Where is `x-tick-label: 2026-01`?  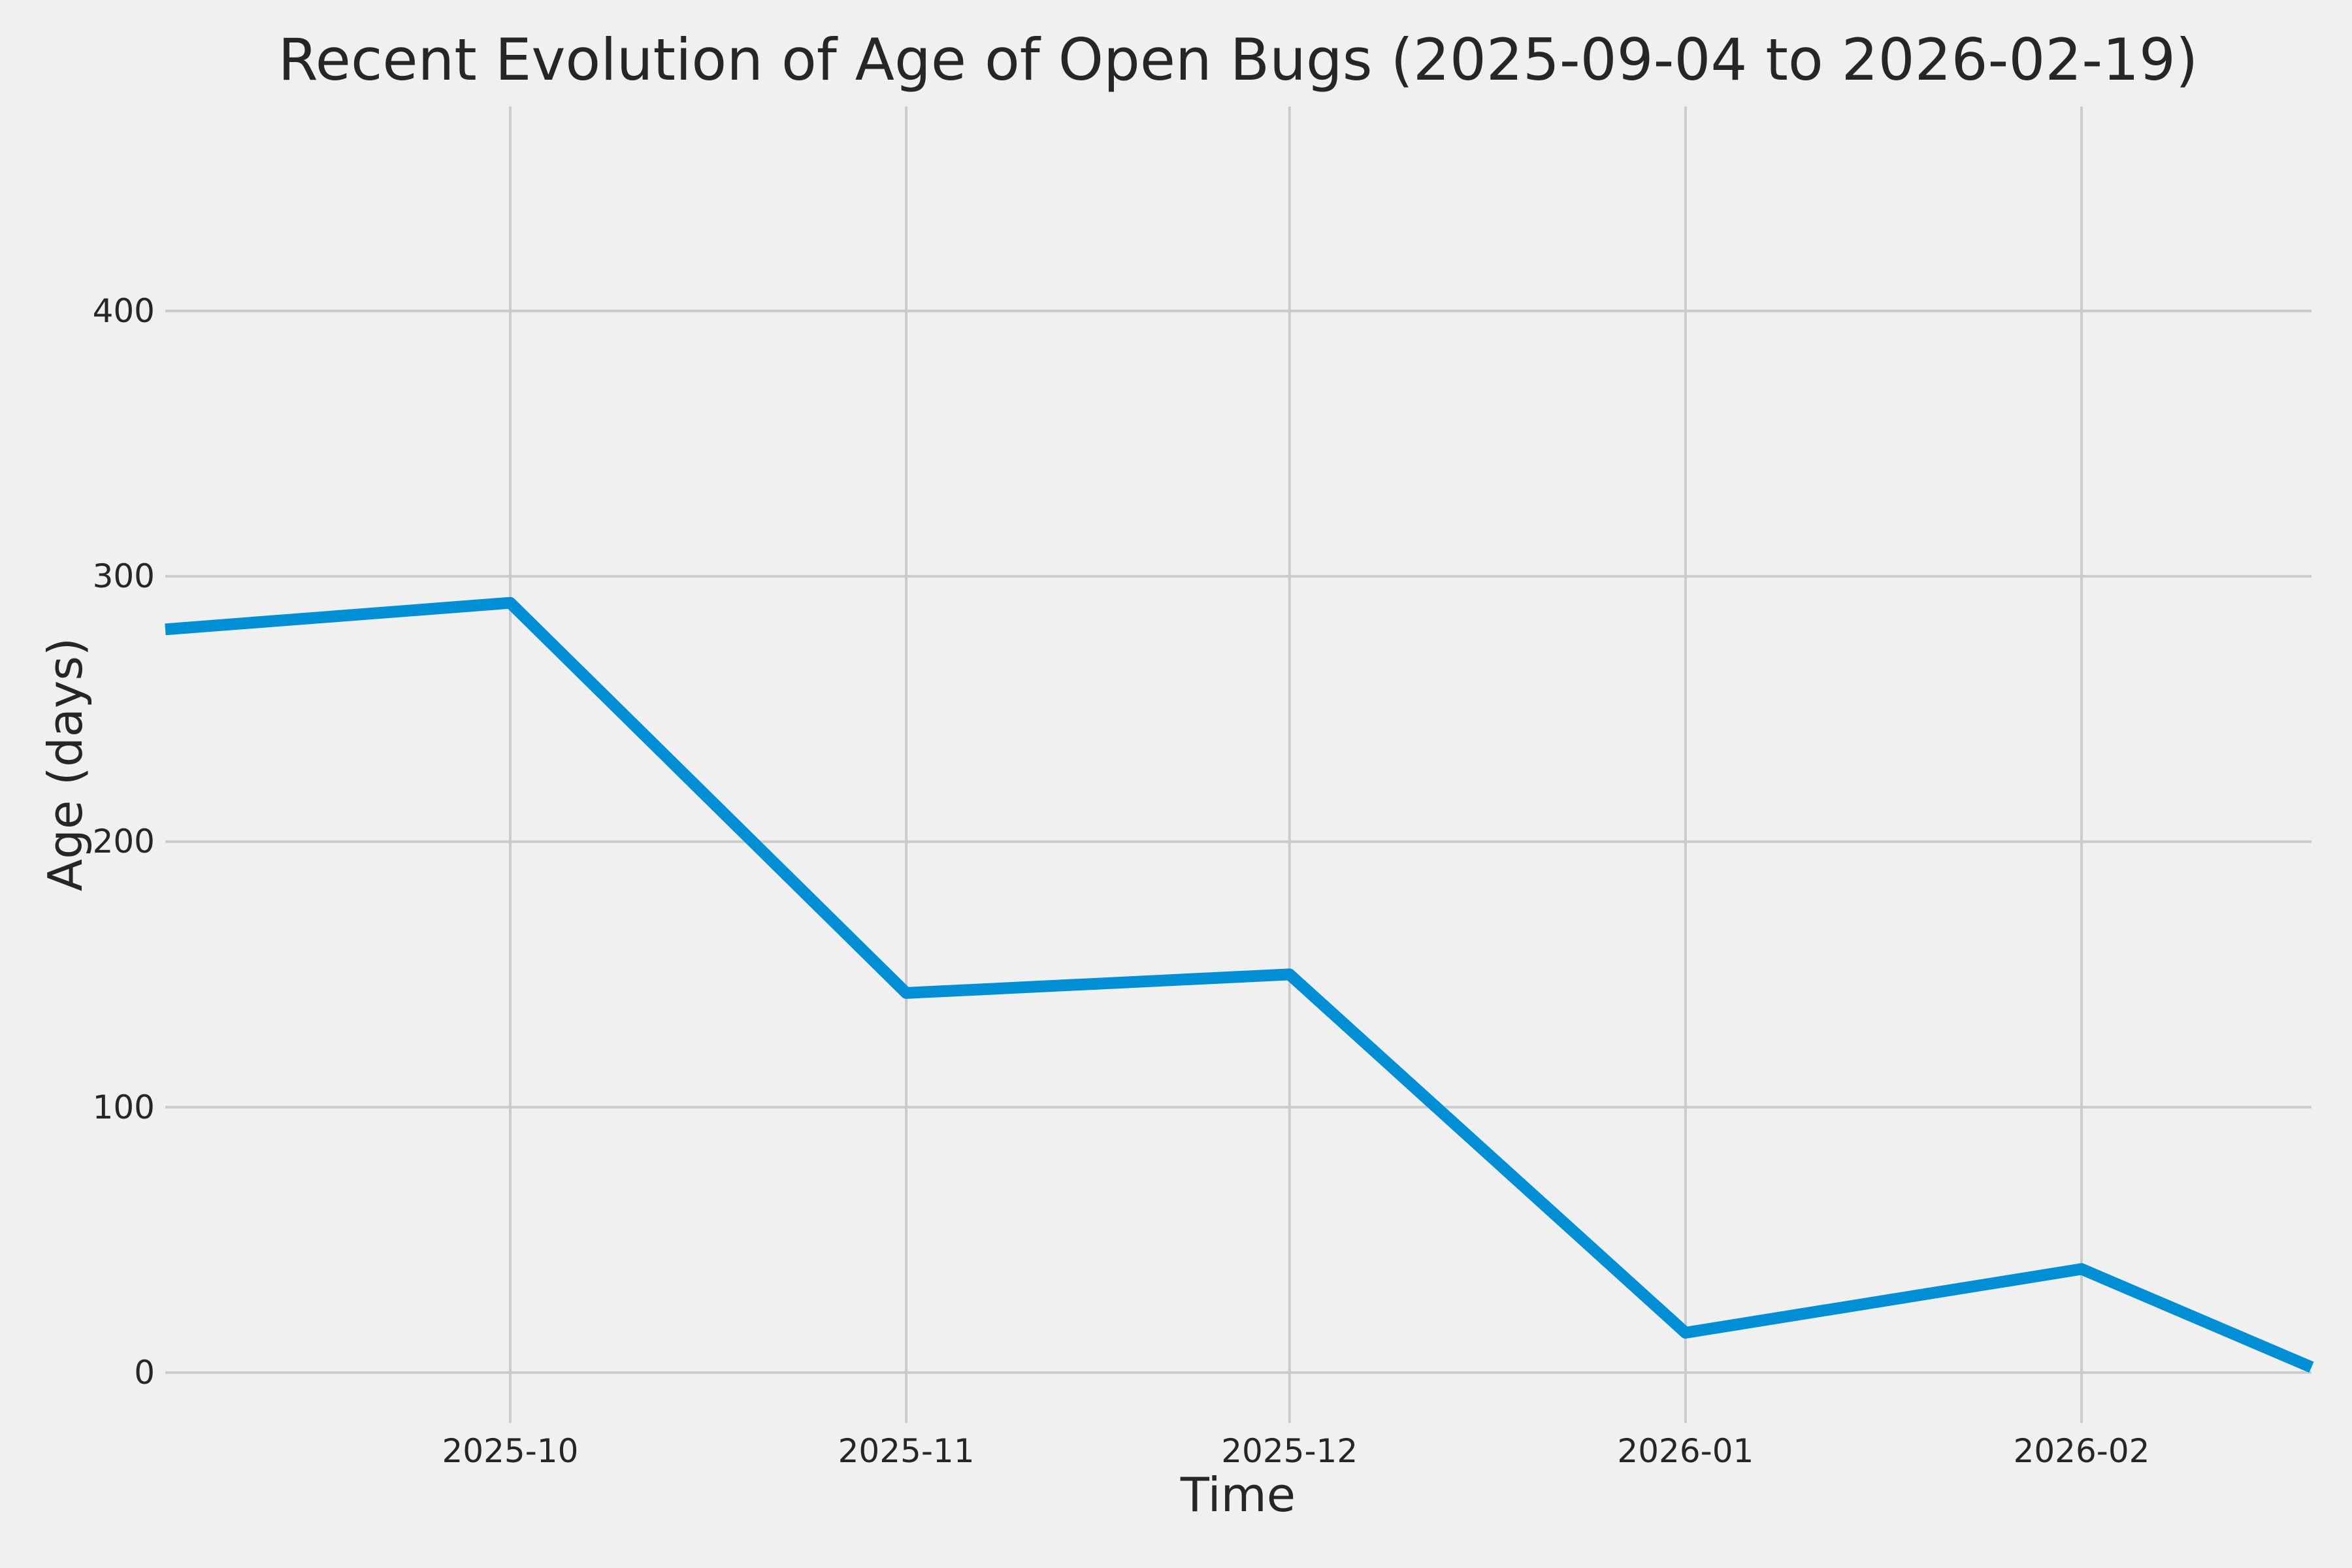 x-tick-label: 2026-01 is located at coordinates (1685, 1451).